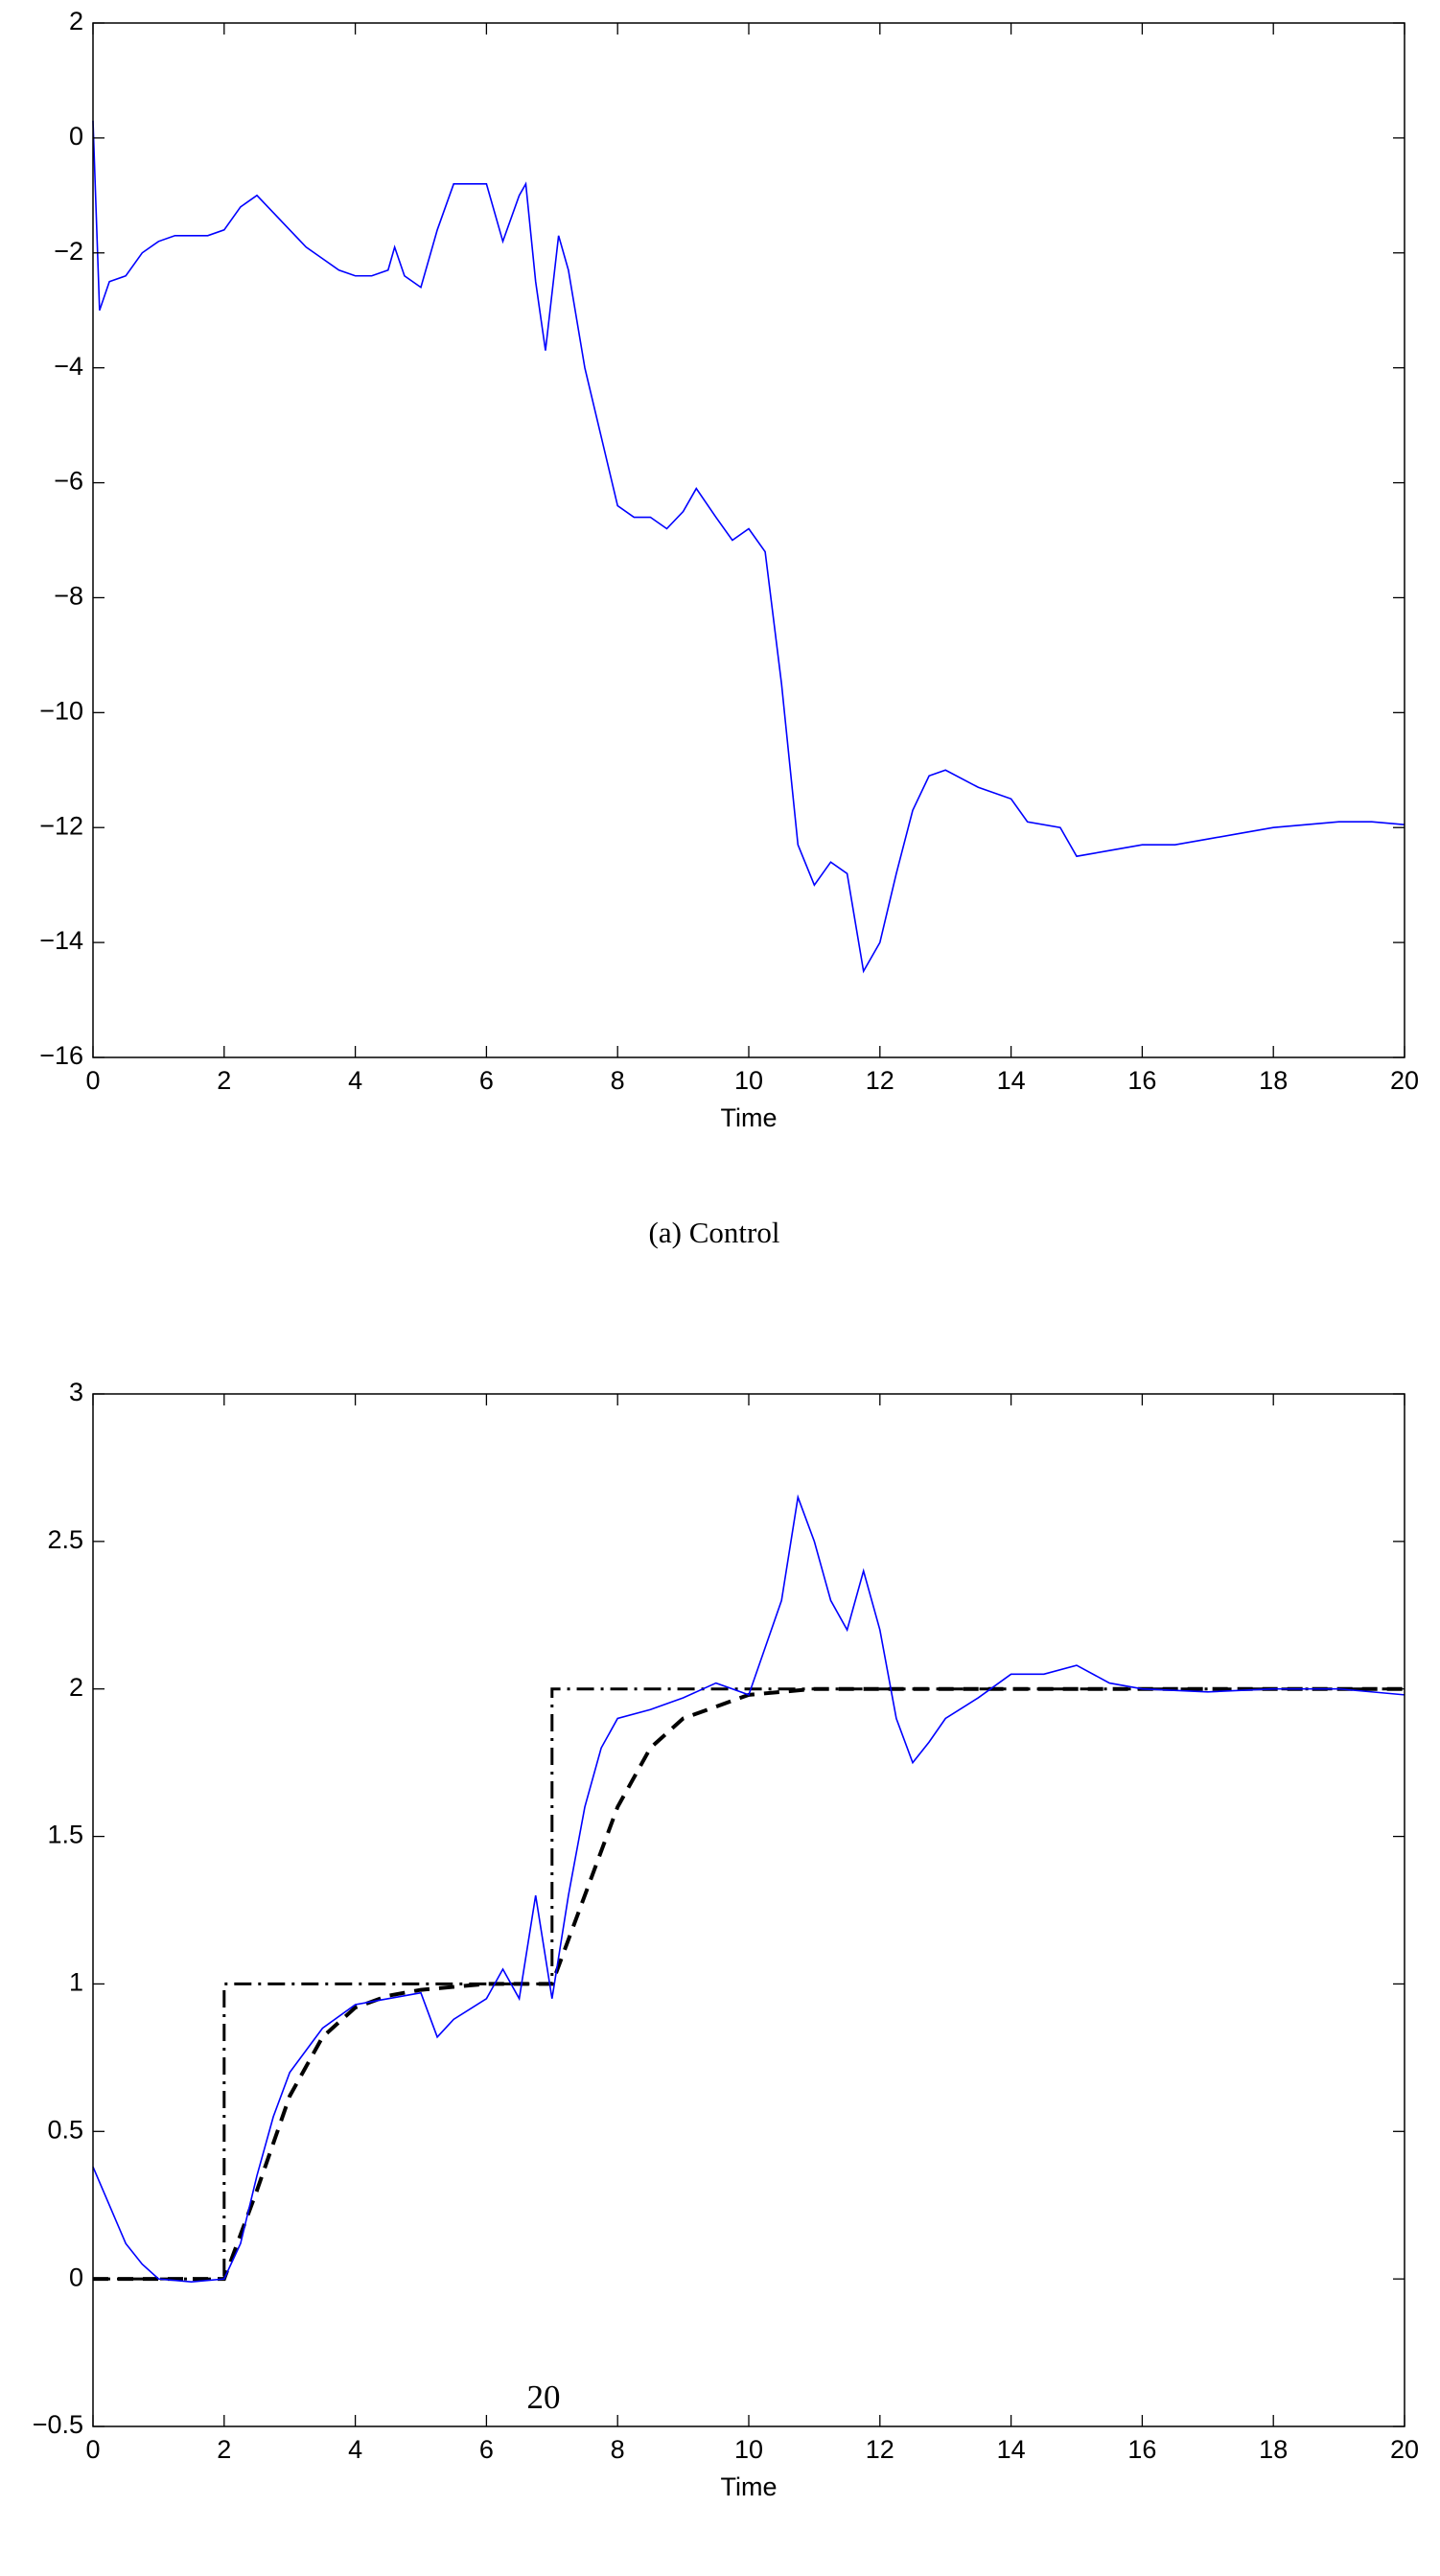 This screenshot has width=1440, height=2576. What do you see at coordinates (65, 2129) in the screenshot?
I see `y-tick-label: 0.5` at bounding box center [65, 2129].